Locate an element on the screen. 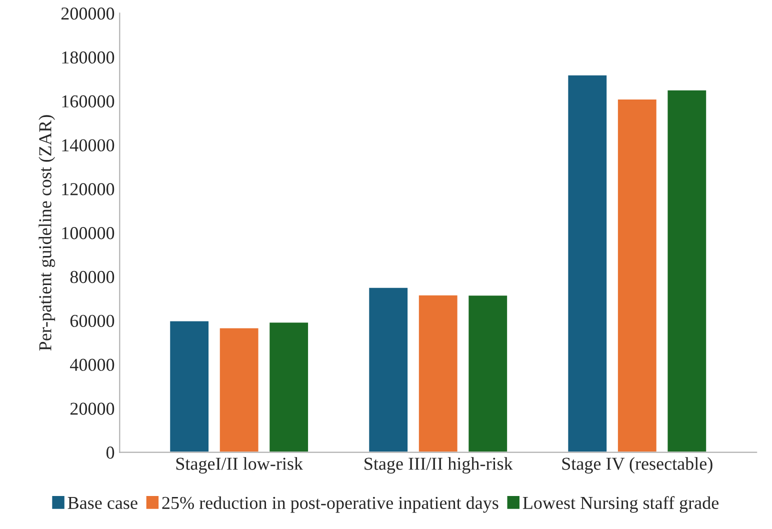 The width and height of the screenshot is (772, 529). y-tick-label: 160000 is located at coordinates (88, 101).